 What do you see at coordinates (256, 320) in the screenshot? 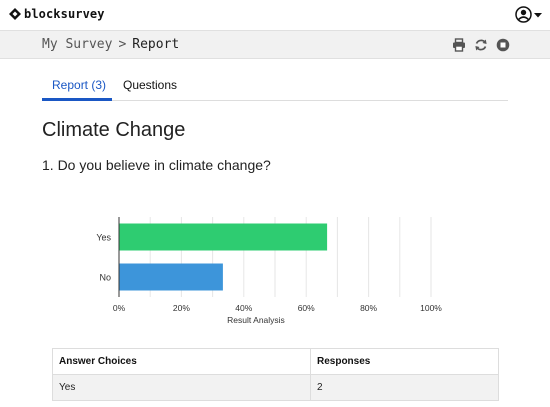
I see `chart-x-axis-label: Result Analysis` at bounding box center [256, 320].